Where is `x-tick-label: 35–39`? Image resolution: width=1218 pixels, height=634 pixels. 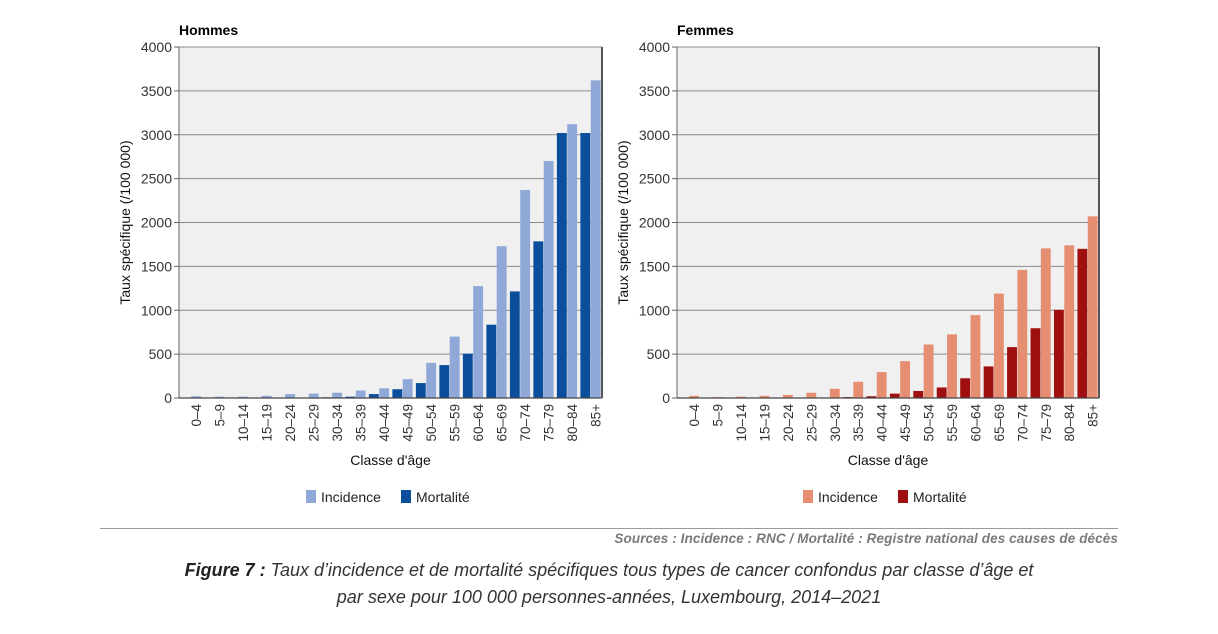 x-tick-label: 35–39 is located at coordinates (858, 423).